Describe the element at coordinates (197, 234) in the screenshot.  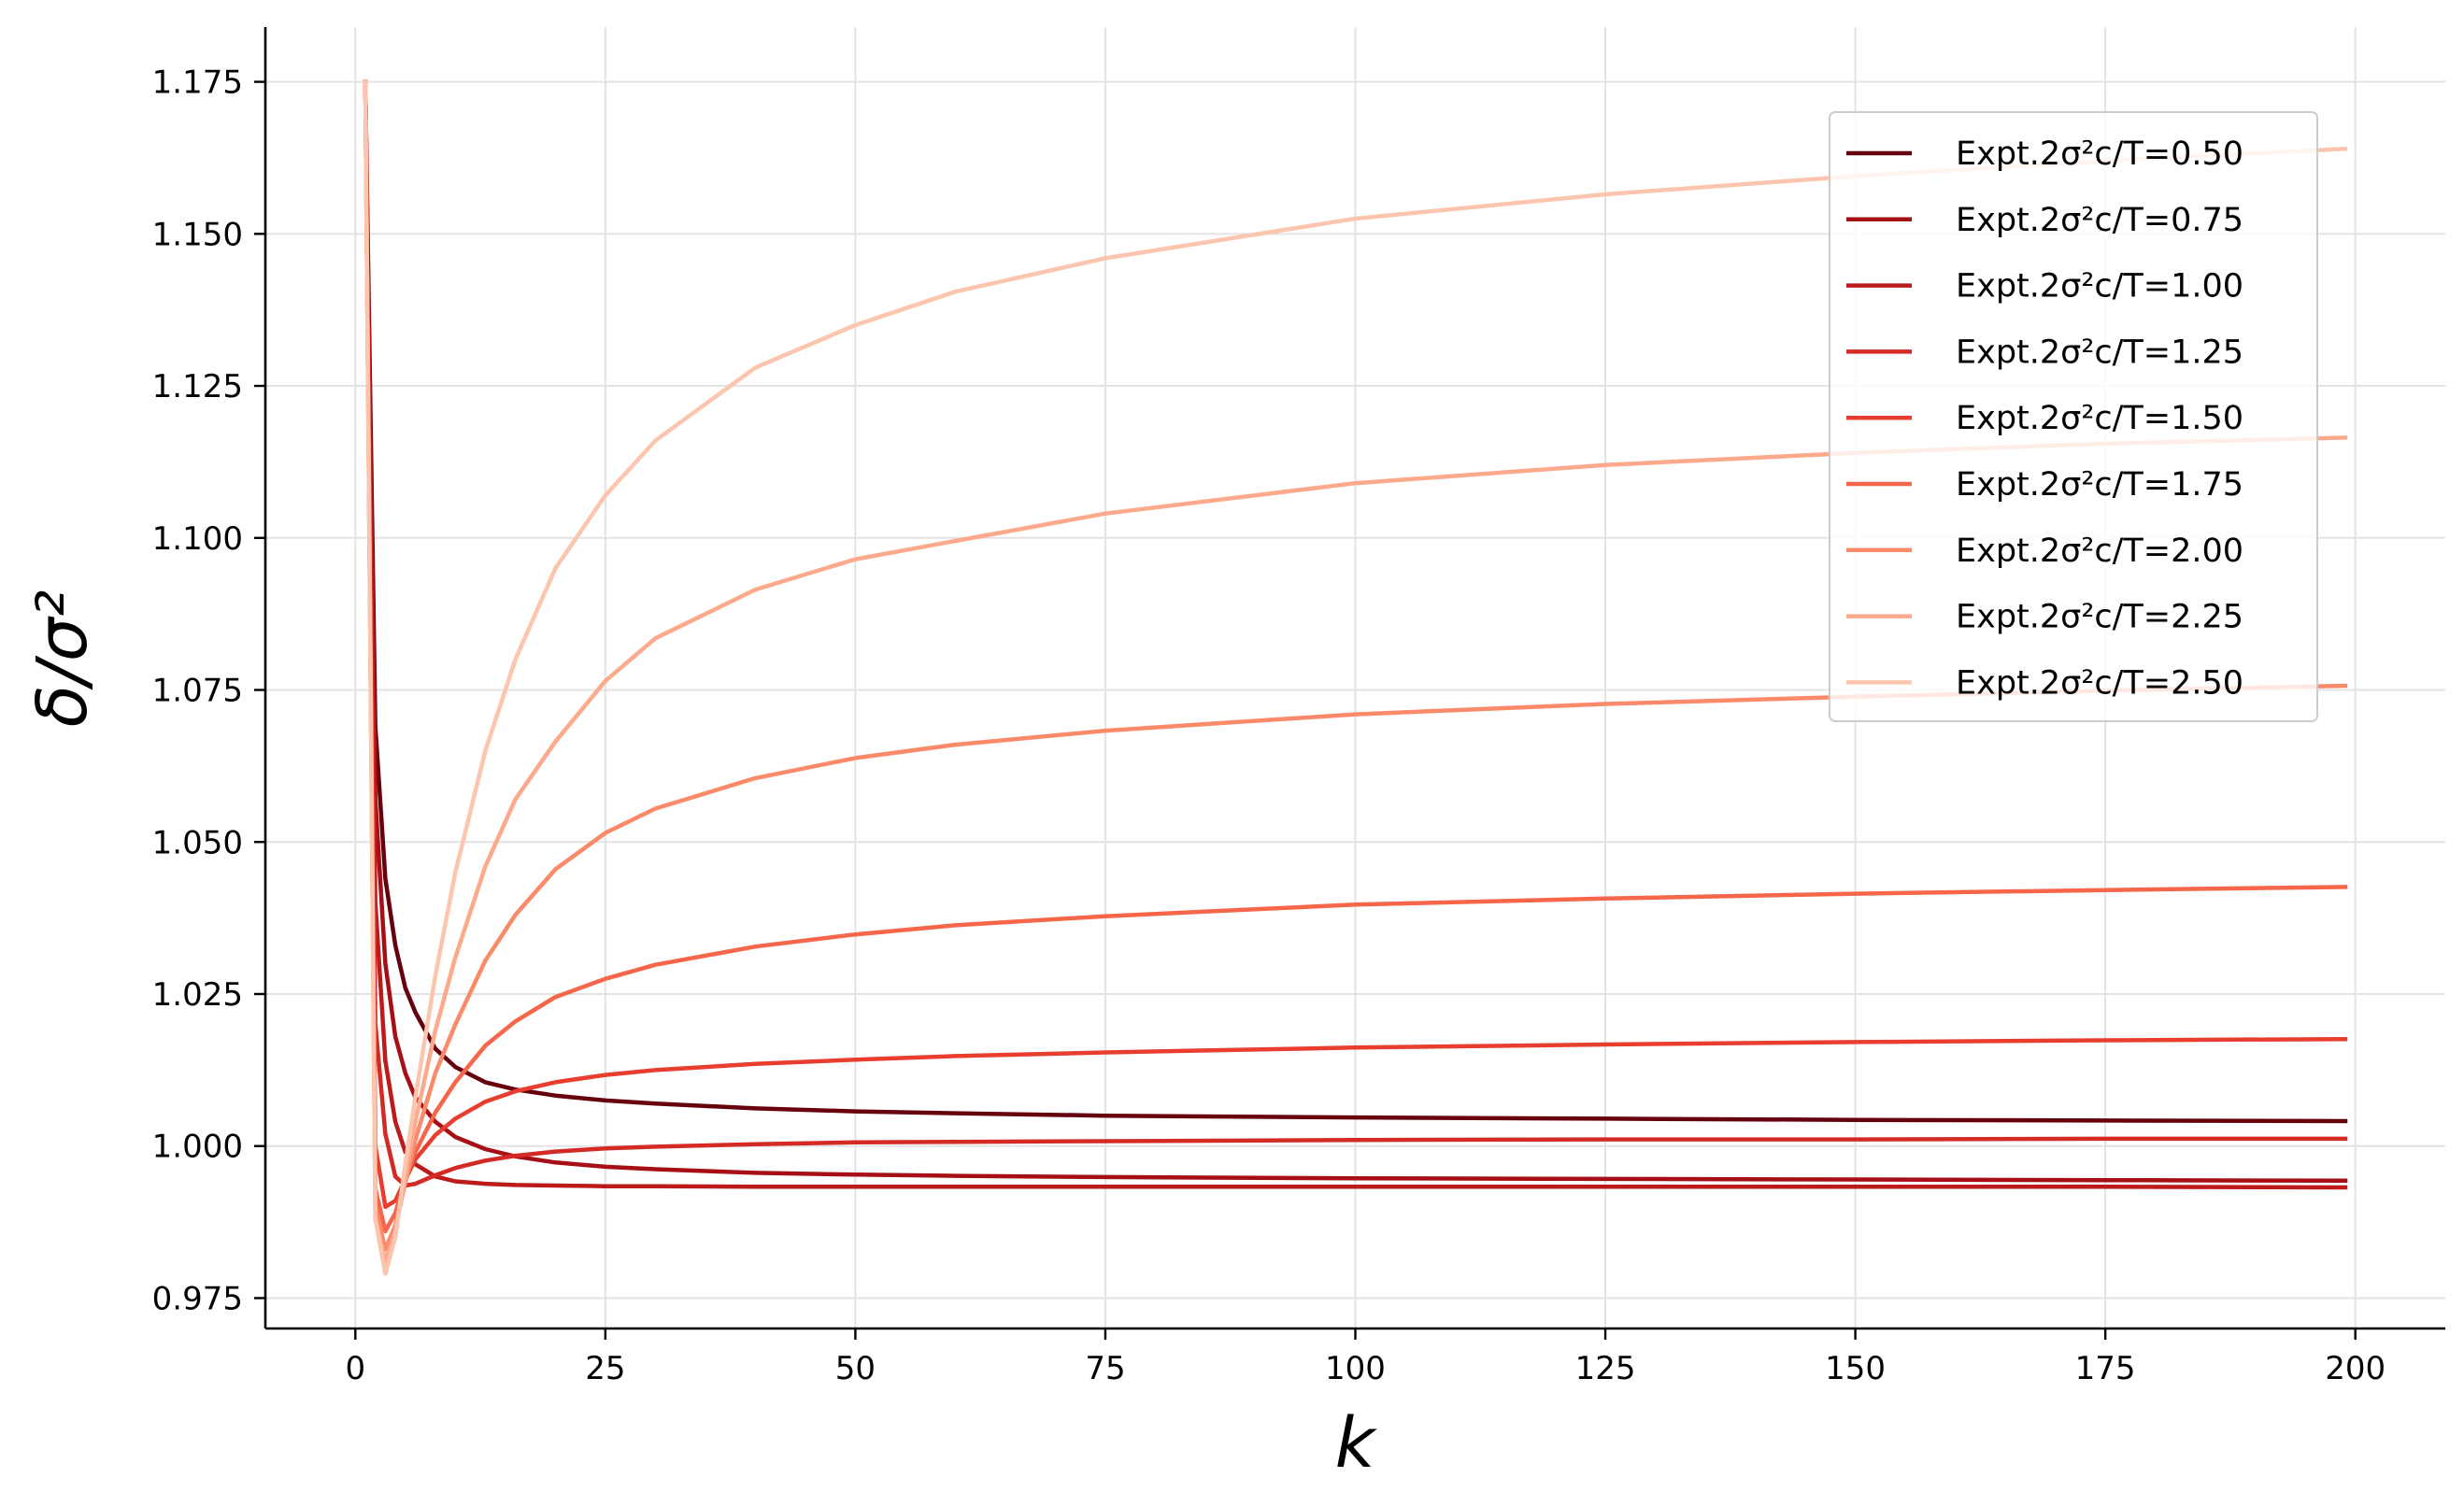
I see `y-tick-label: 1.150` at that location.